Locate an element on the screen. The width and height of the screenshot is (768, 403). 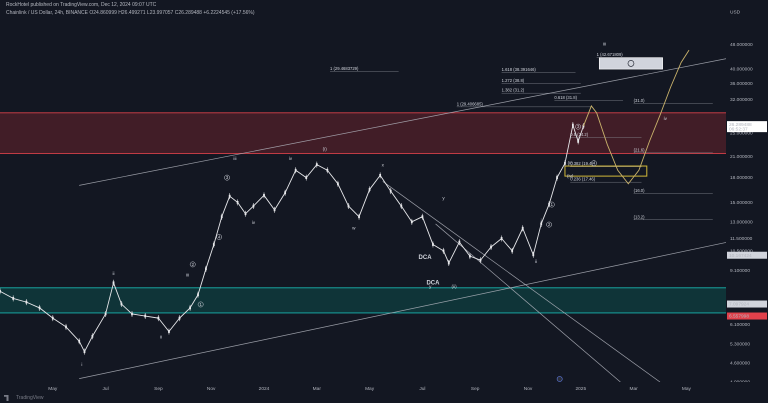
fib-label-9: 0.236 (17.46) is located at coordinates (583, 179).